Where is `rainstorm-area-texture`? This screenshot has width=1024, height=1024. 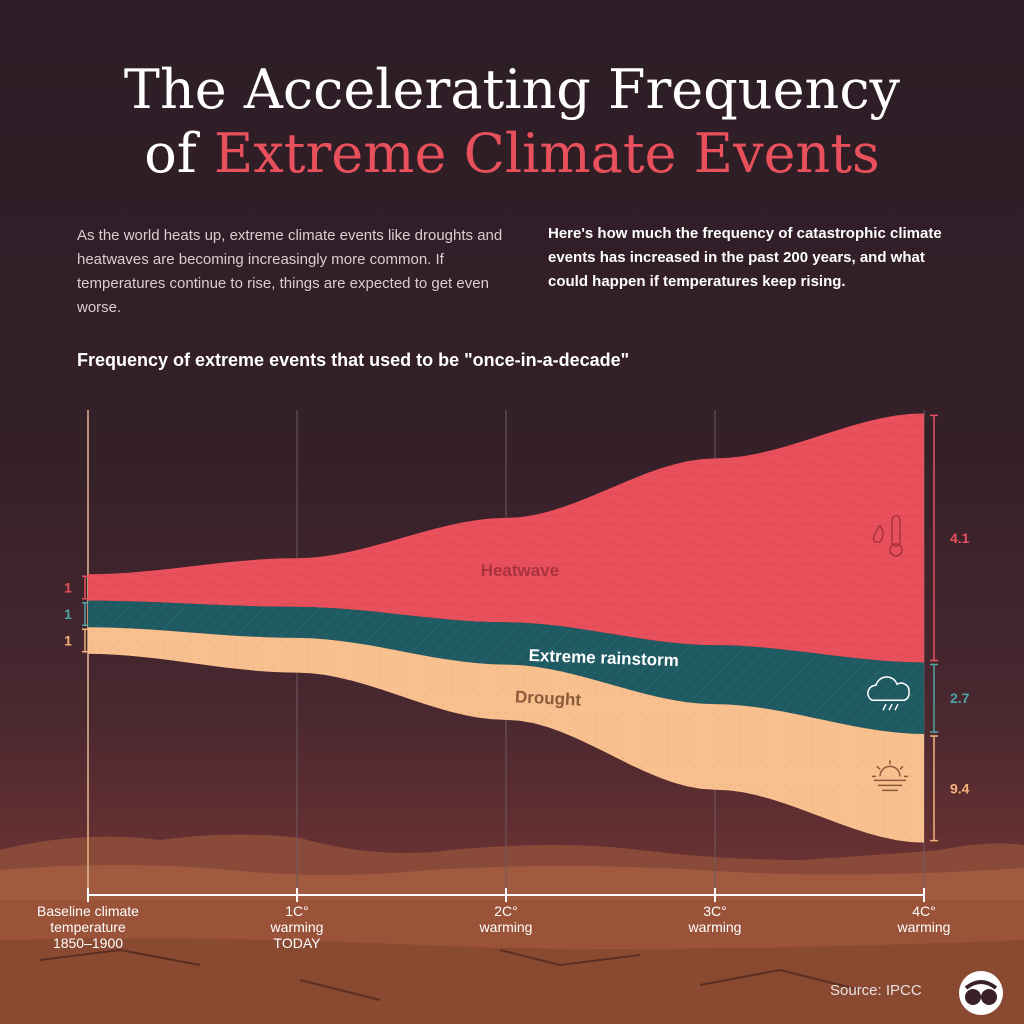 rainstorm-area-texture is located at coordinates (506, 667).